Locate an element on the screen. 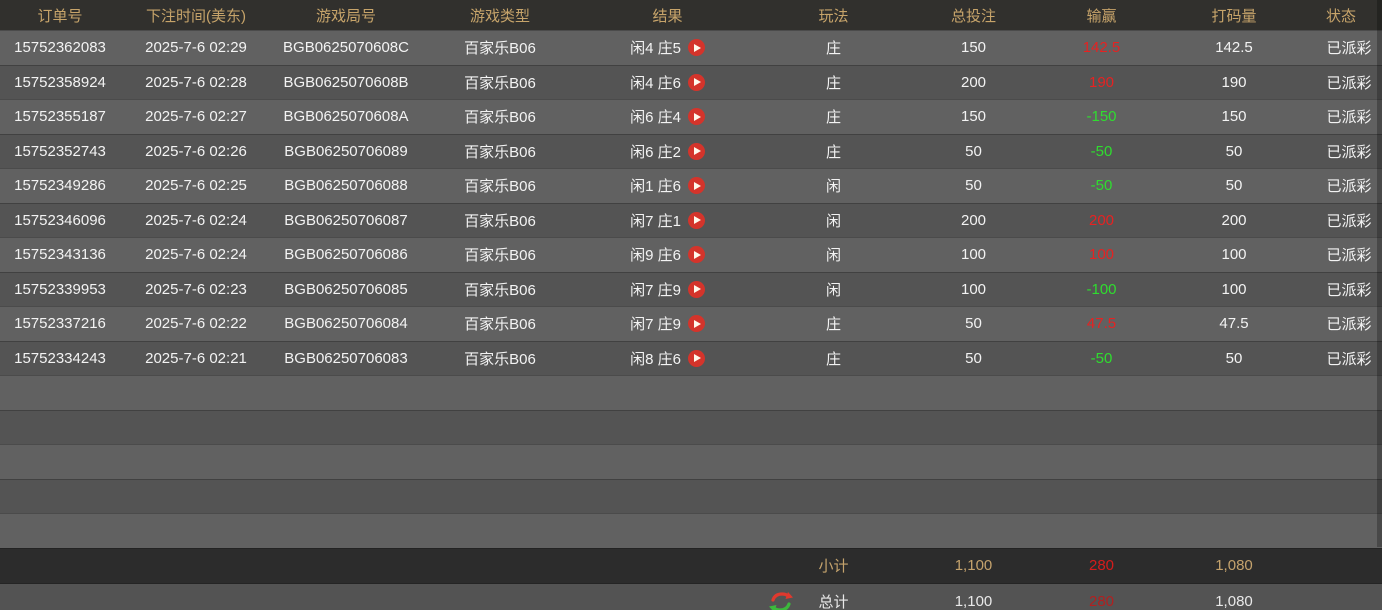 The image size is (1382, 610). column-header-total-bet: 总投注 is located at coordinates (973, 16).